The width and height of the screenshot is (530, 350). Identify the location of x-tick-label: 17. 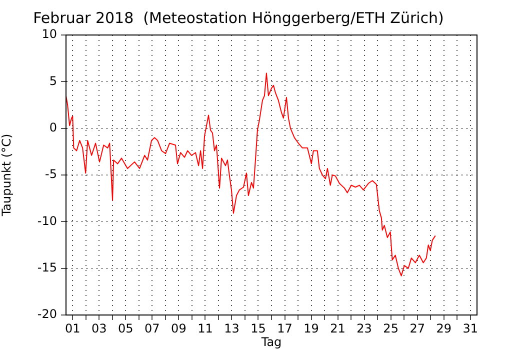
(284, 328).